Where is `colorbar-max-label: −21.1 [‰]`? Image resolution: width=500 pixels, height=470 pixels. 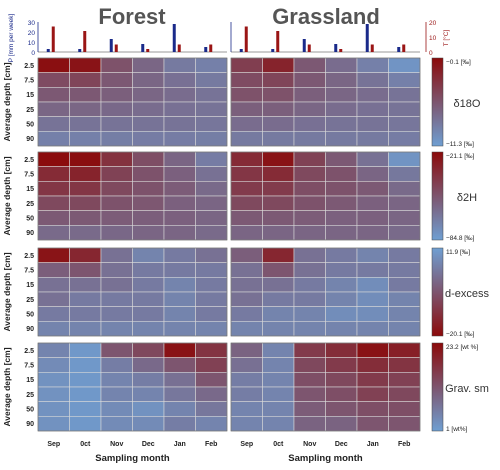 colorbar-max-label: −21.1 [‰] is located at coordinates (460, 156).